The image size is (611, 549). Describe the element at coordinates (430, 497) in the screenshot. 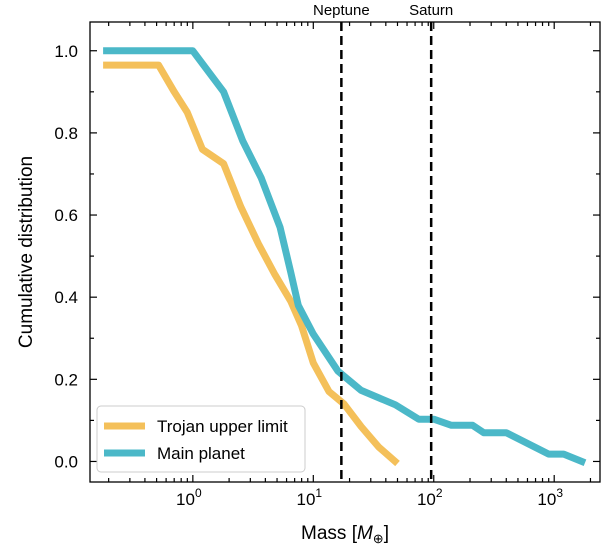

I see `x-tick-label: 10²` at that location.